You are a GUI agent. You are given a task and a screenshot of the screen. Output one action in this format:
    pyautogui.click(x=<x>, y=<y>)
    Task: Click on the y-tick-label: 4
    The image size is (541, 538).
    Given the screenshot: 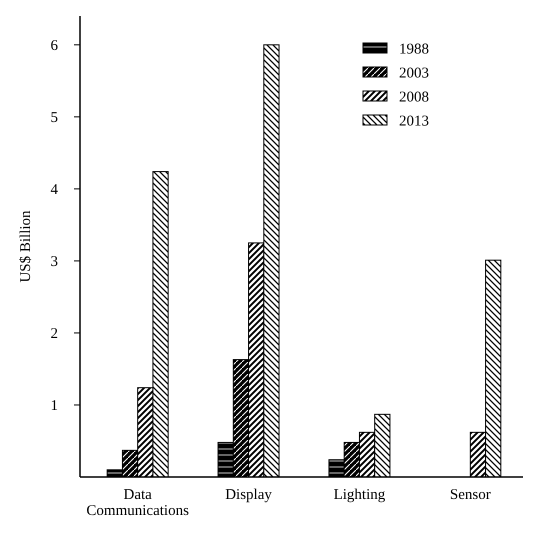 What is the action you would take?
    pyautogui.click(x=54, y=190)
    